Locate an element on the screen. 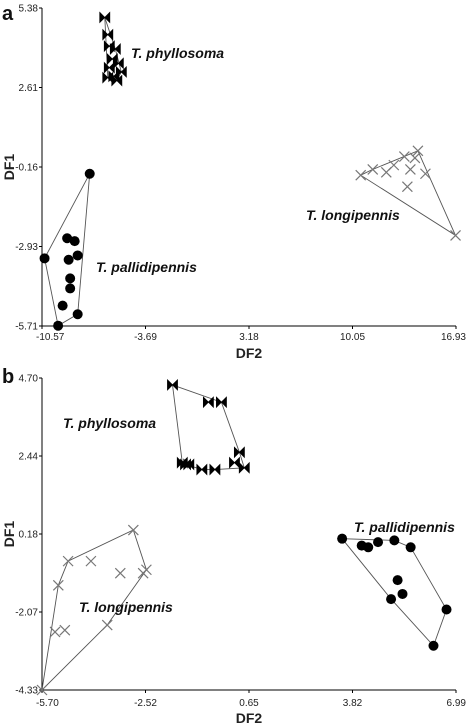 The height and width of the screenshot is (728, 472). x-tick-label: 6.99 is located at coordinates (457, 703).